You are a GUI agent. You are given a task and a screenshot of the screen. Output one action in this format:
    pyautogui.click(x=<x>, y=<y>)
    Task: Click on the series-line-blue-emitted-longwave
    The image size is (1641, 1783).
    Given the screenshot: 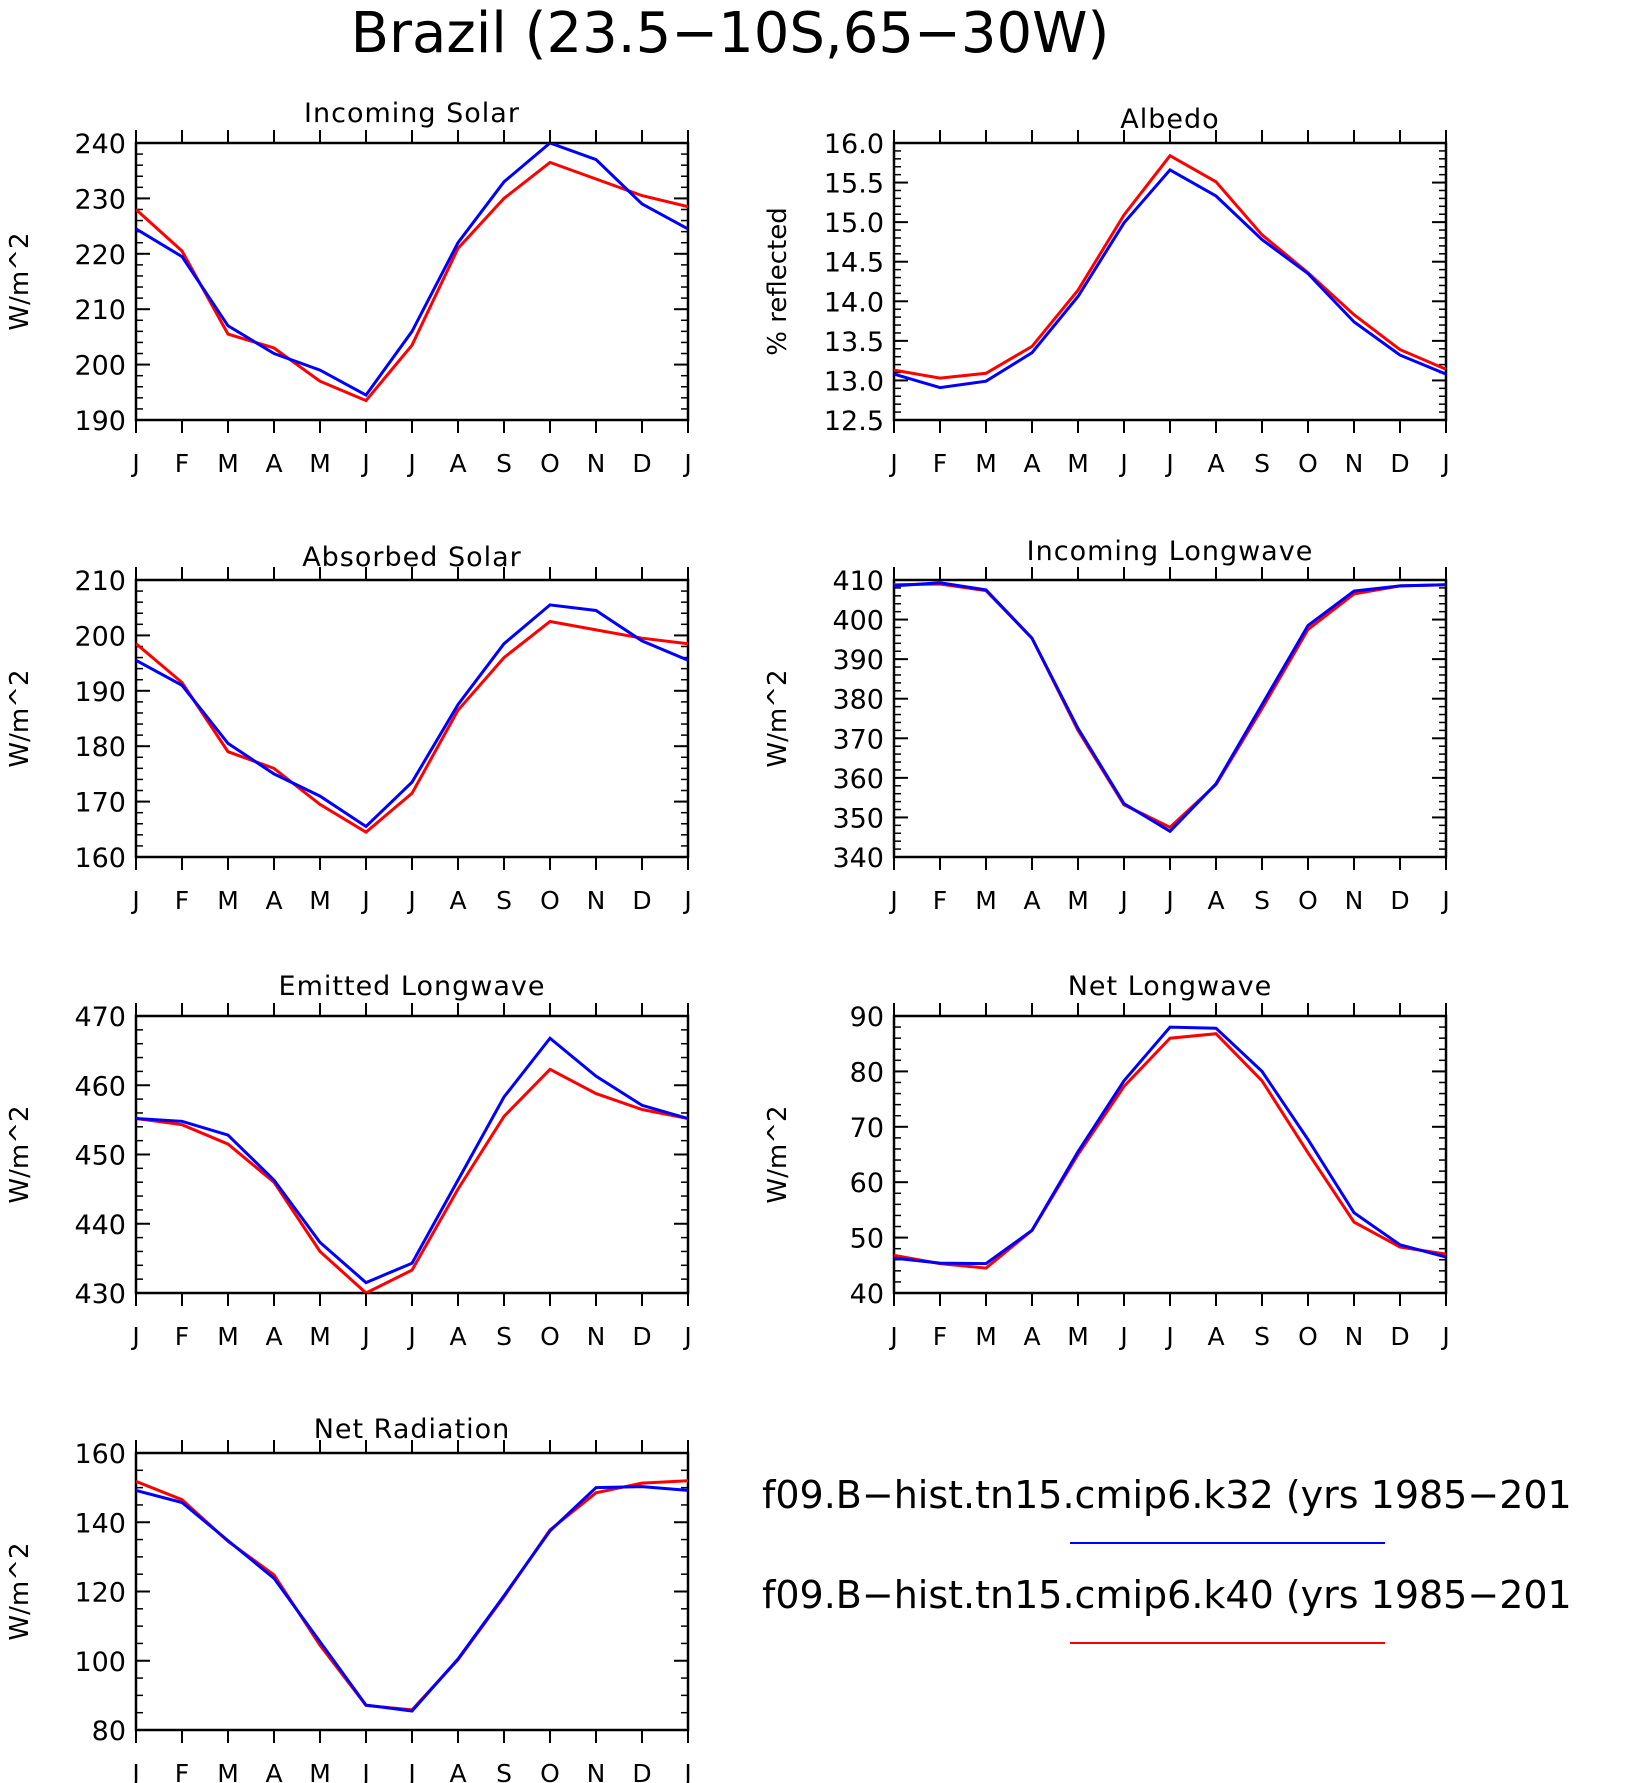 What is the action you would take?
    pyautogui.click(x=412, y=1160)
    